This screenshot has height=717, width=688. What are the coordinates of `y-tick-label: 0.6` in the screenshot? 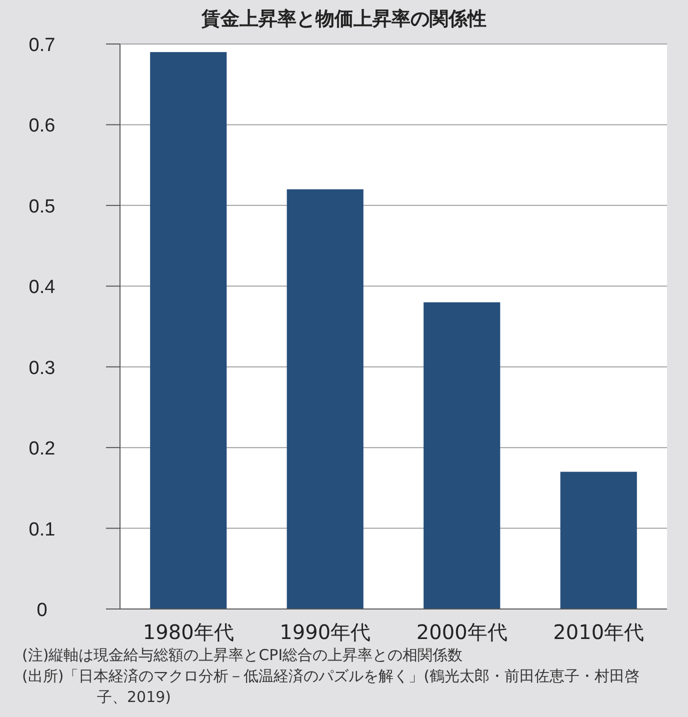 It's located at (42, 126).